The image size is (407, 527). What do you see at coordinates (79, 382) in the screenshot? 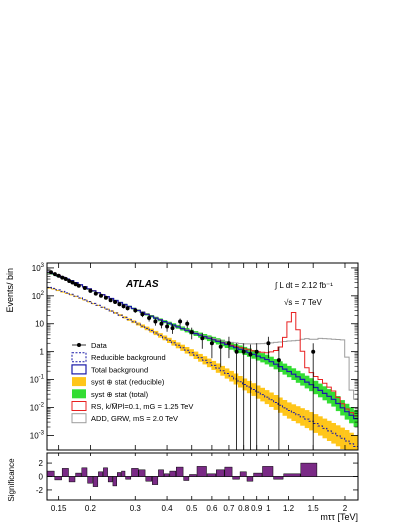
I see `legend-swatch-syst-reducible` at bounding box center [79, 382].